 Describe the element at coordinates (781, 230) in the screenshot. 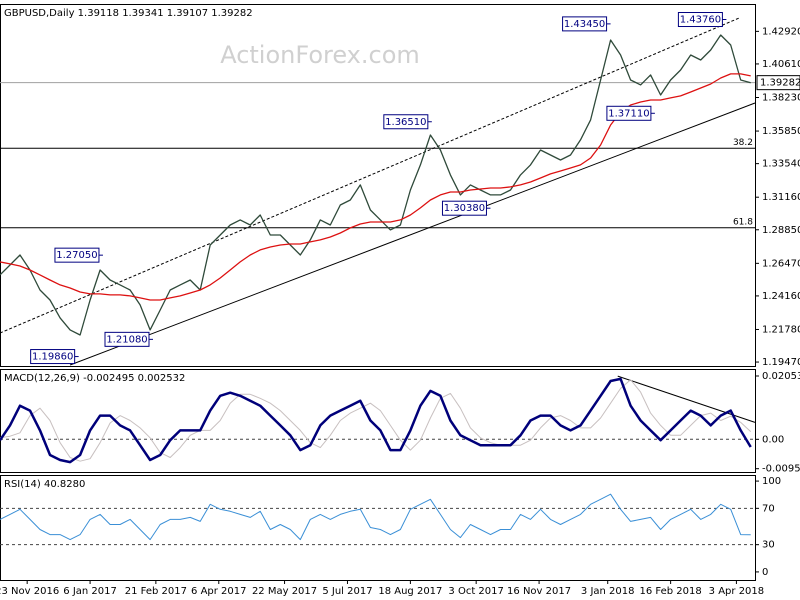

I see `y-tick-label: 1.28850` at that location.